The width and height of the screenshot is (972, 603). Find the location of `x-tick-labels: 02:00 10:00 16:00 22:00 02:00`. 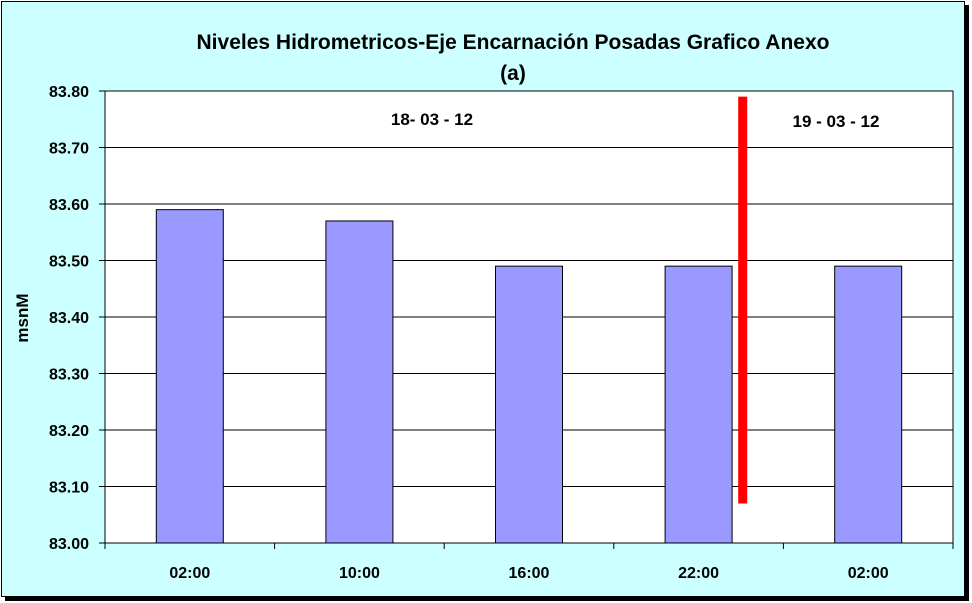

x-tick-labels: 02:00 10:00 16:00 22:00 02:00 is located at coordinates (528, 573).